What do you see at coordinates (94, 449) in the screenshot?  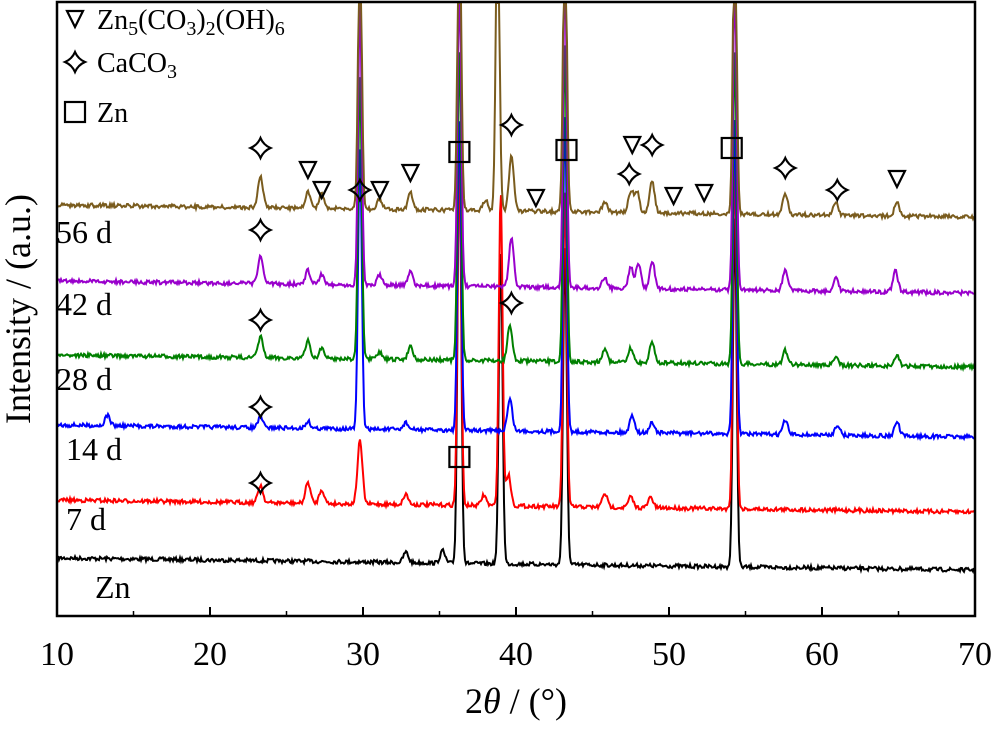 I see `series-label: 14 d` at bounding box center [94, 449].